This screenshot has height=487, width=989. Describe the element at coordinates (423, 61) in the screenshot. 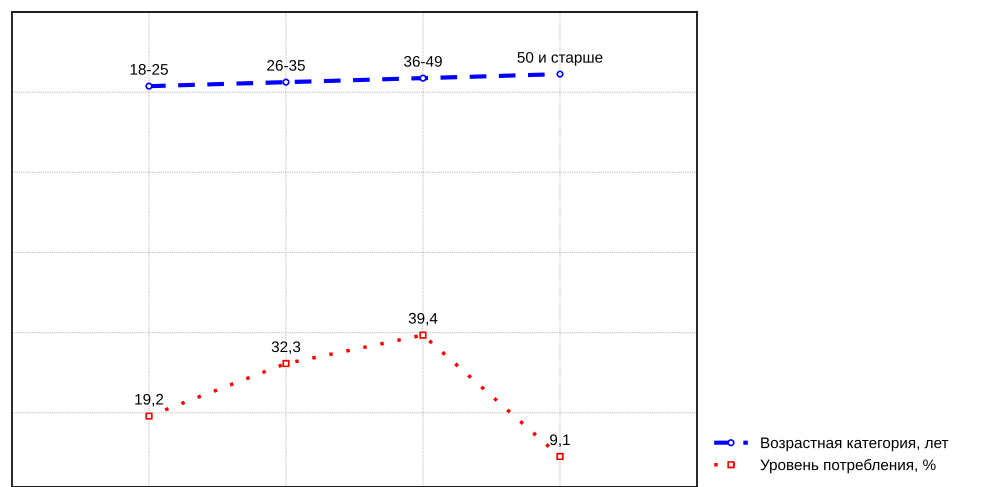

I see `x-tick-label: 36-49` at that location.